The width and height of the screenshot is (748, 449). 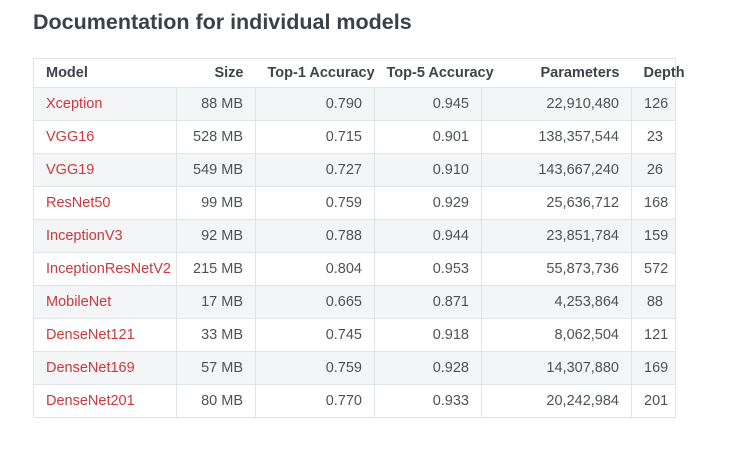 What do you see at coordinates (653, 103) in the screenshot?
I see `cell-depth: 126` at bounding box center [653, 103].